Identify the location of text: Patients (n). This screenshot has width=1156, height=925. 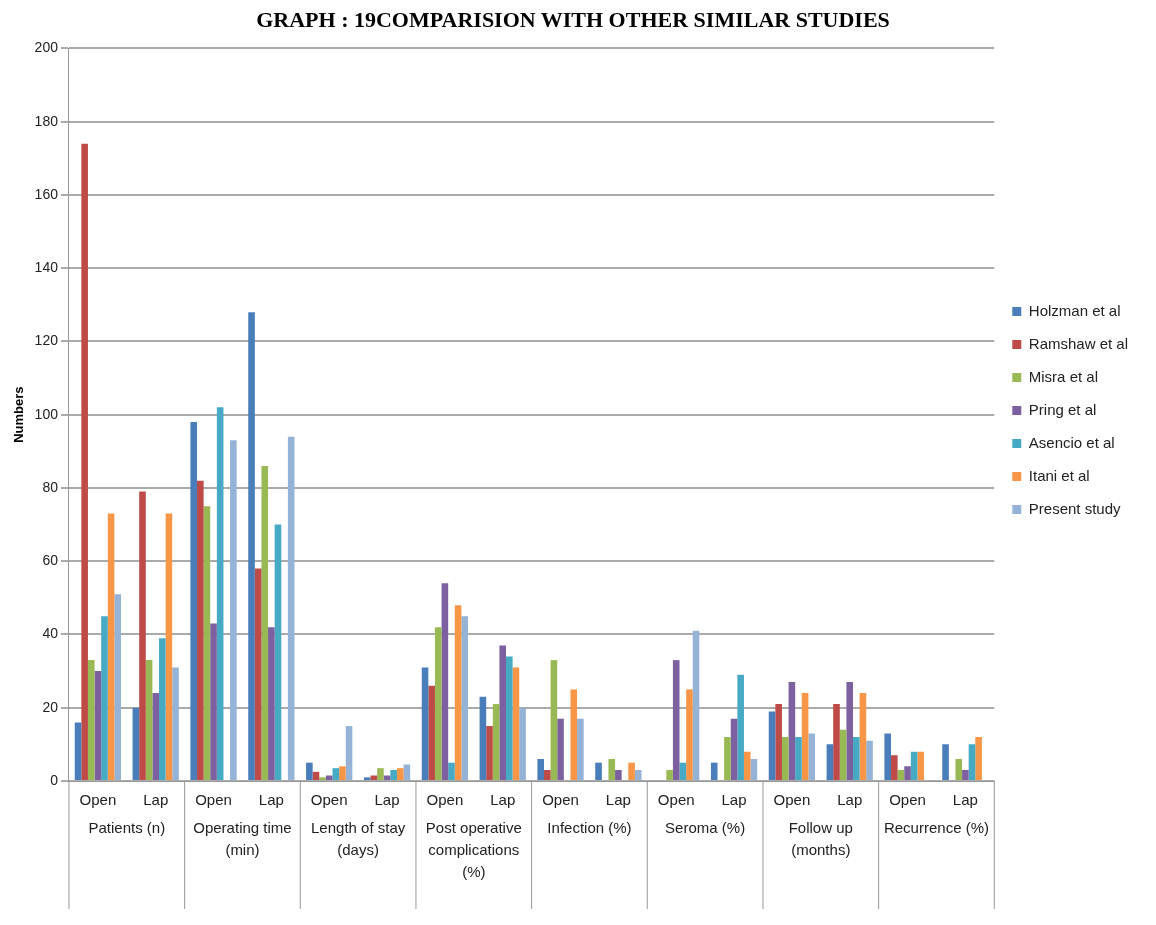
(127, 827).